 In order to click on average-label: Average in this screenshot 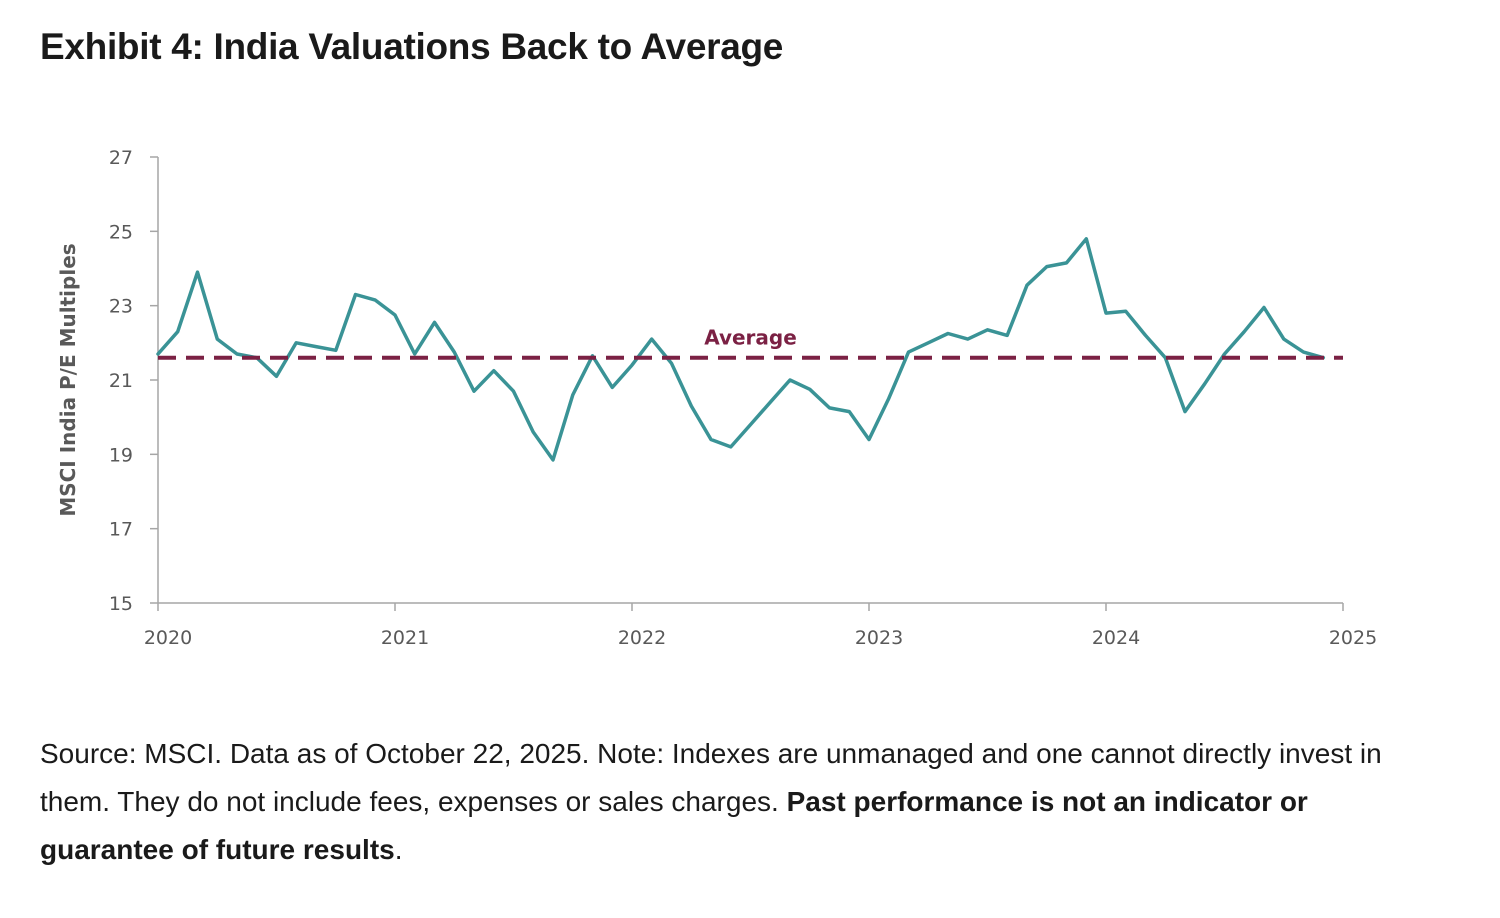, I will do `click(750, 338)`.